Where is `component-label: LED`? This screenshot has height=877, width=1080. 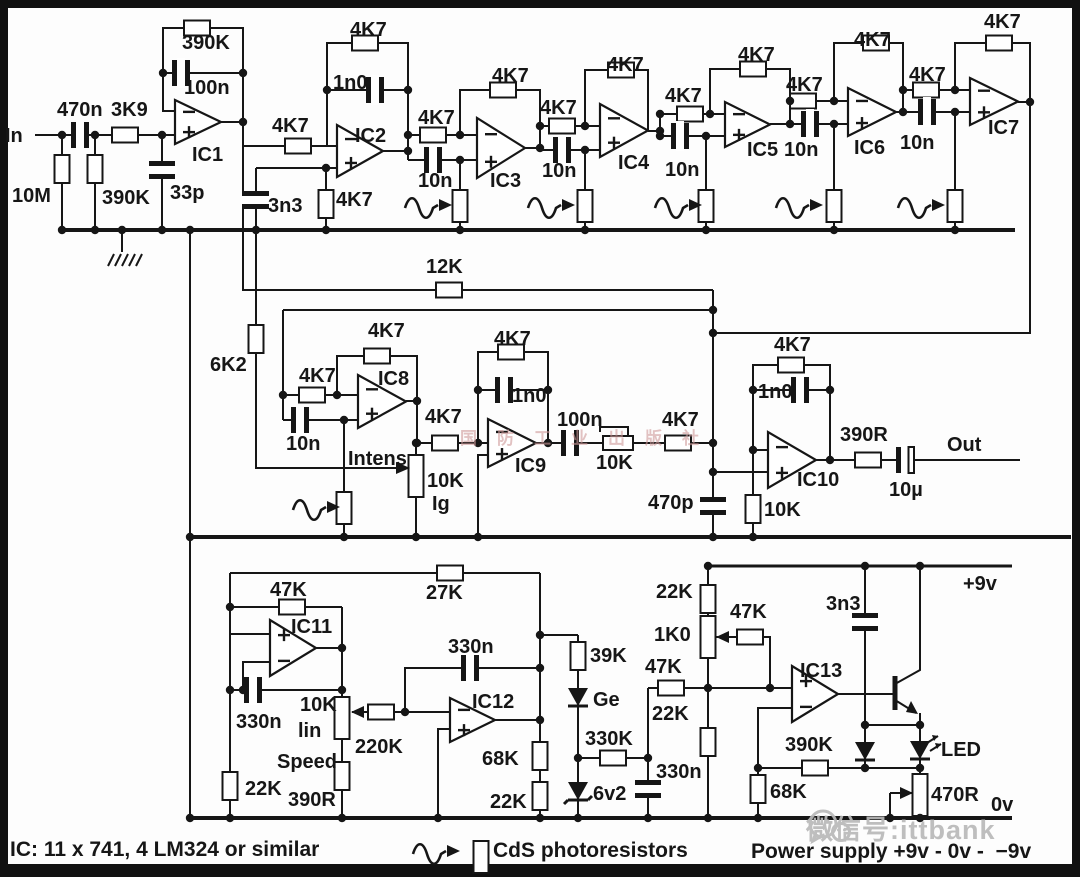
component-label: LED is located at coordinates (961, 750).